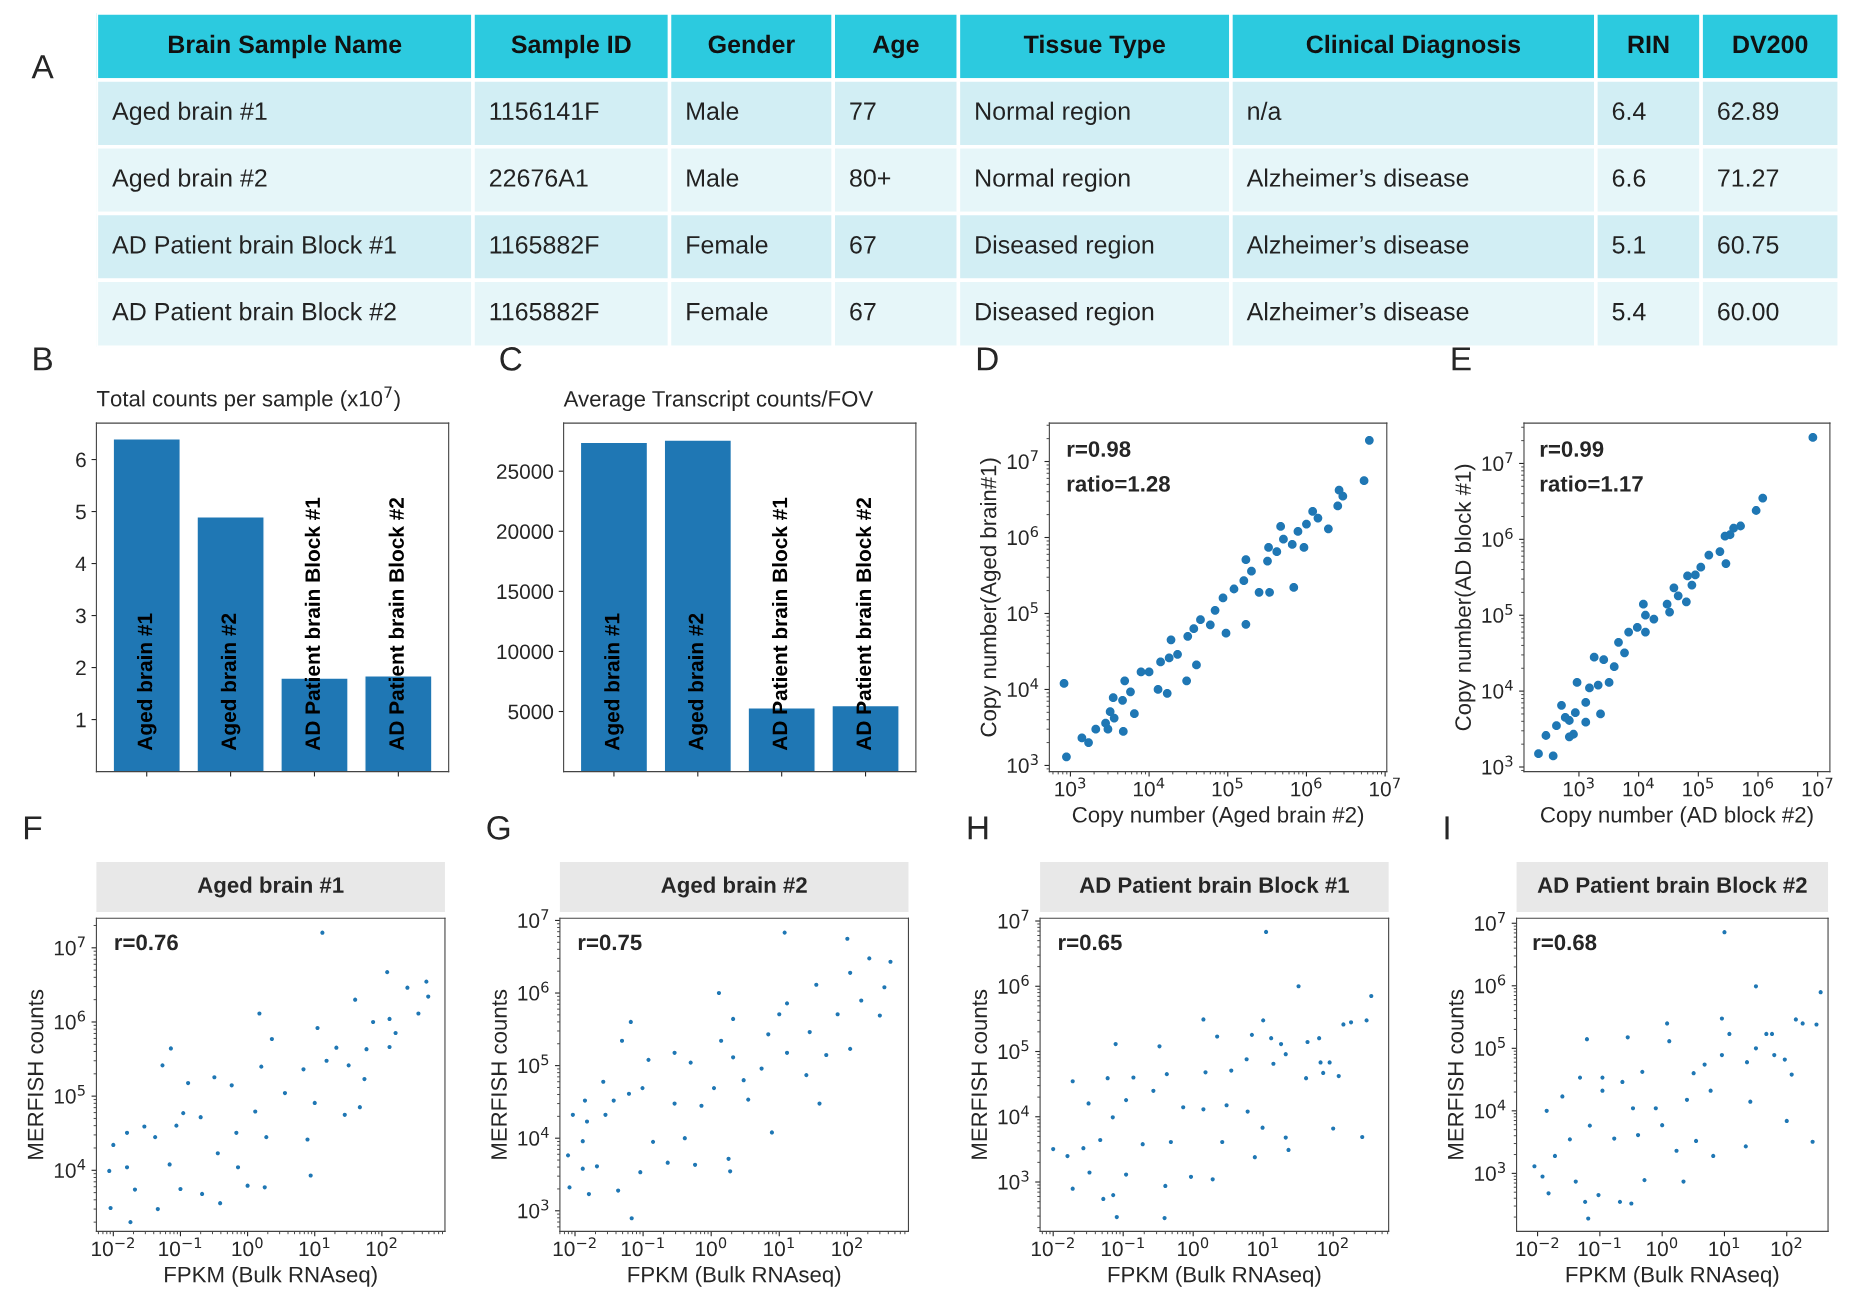  I want to click on x-tick-label: 10$^{2}$, so click(847, 1247).